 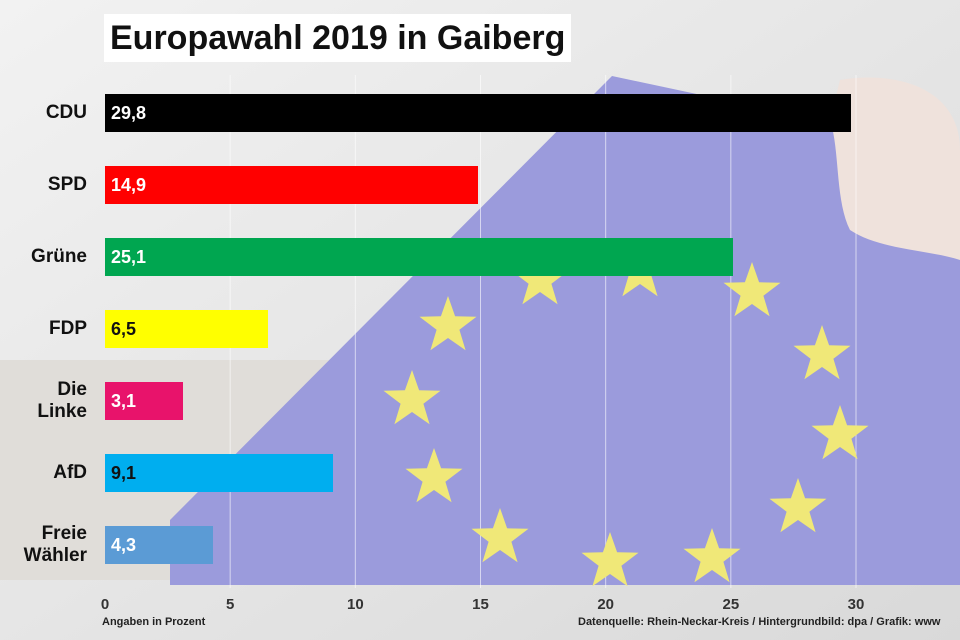 What do you see at coordinates (59, 256) in the screenshot?
I see `category-label-line: Grüne` at bounding box center [59, 256].